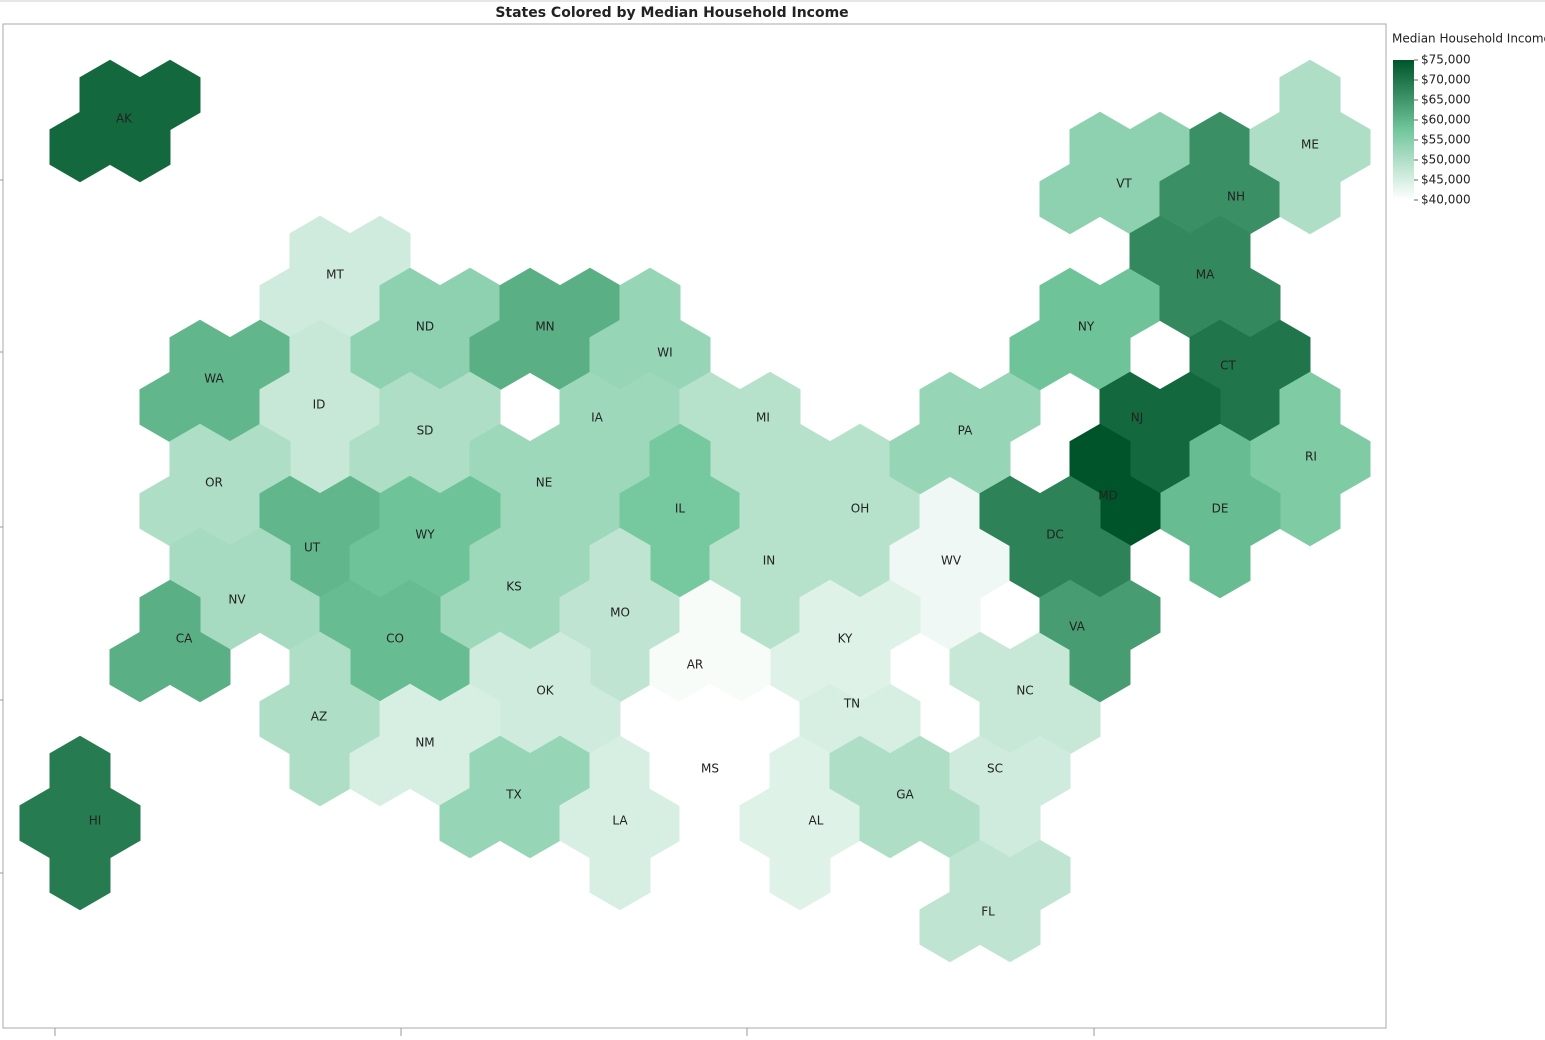  Describe the element at coordinates (1446, 80) in the screenshot. I see `legend-tick-label: $70,000` at that location.